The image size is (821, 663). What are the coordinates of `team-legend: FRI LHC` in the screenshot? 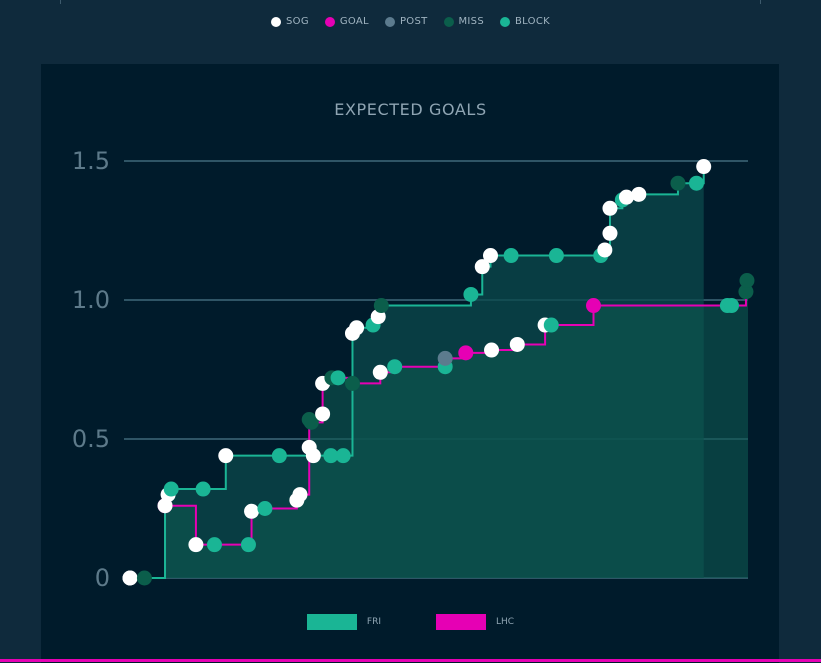 It's located at (410, 622).